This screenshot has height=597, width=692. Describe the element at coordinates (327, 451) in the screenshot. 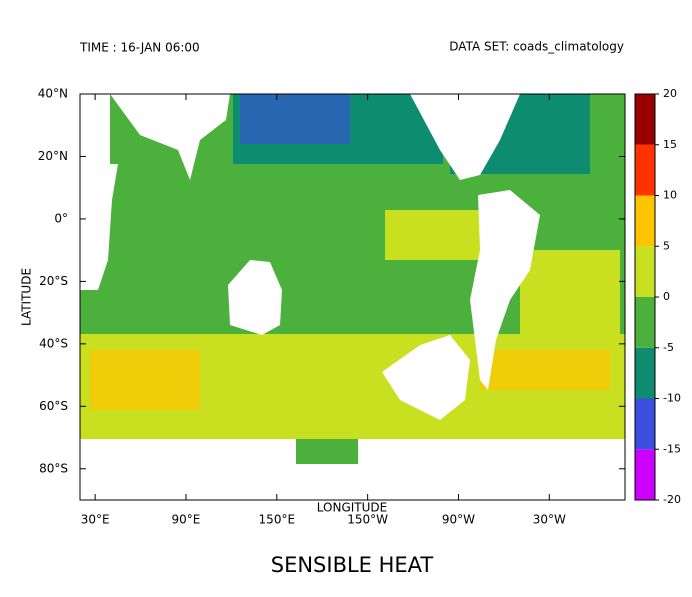

I see `ross-sea` at that location.